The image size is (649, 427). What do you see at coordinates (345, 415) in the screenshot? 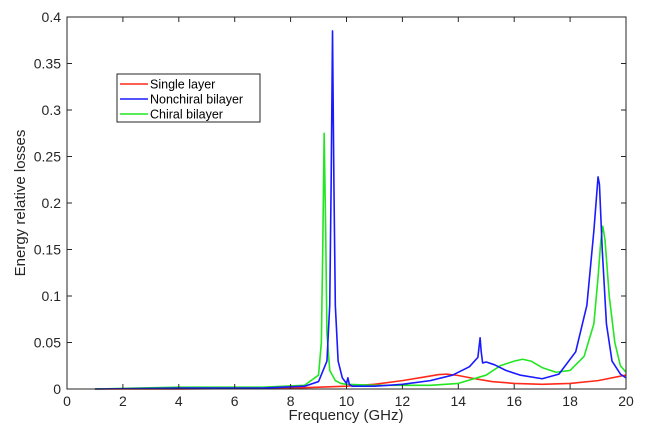
I see `x-axis-label: Frequency (GHz)` at bounding box center [345, 415].